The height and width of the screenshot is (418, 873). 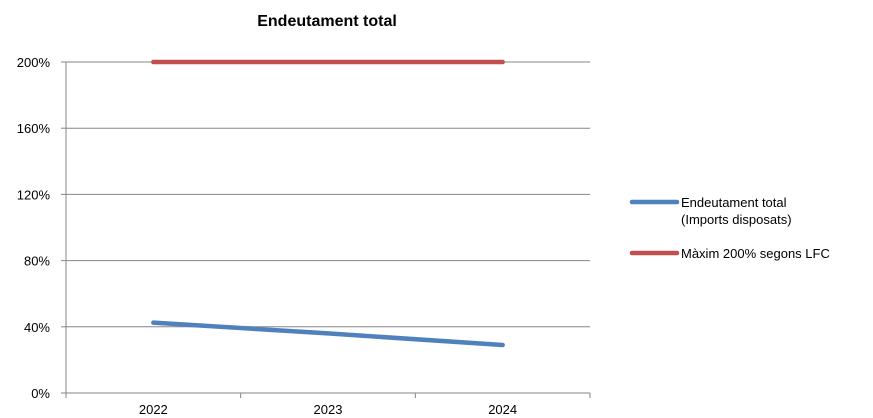 What do you see at coordinates (153, 409) in the screenshot?
I see `x-tick-label: 2022` at bounding box center [153, 409].